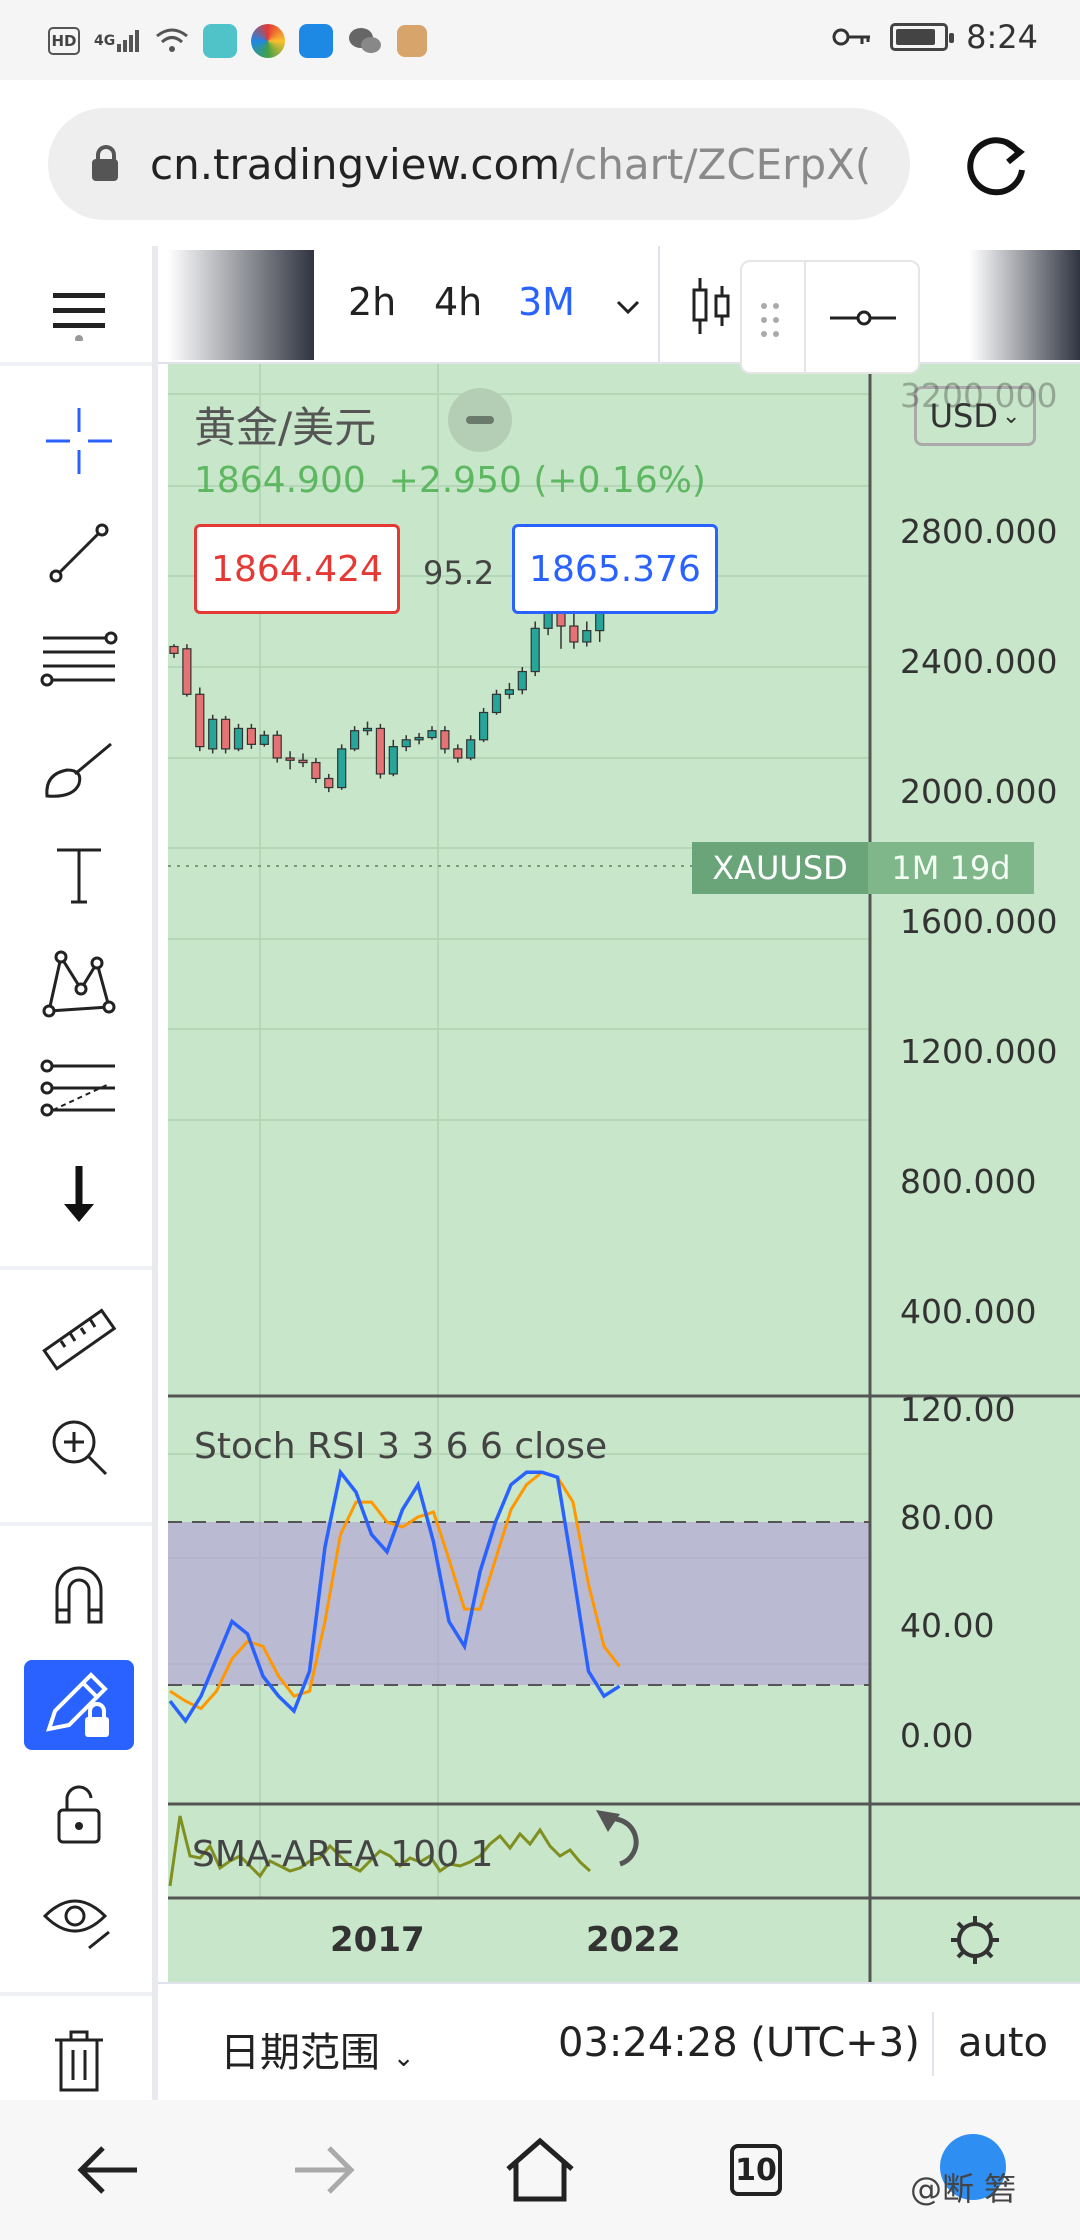 This screenshot has height=2240, width=1080. Describe the element at coordinates (968, 1311) in the screenshot. I see `price-tick: 400.000` at that location.